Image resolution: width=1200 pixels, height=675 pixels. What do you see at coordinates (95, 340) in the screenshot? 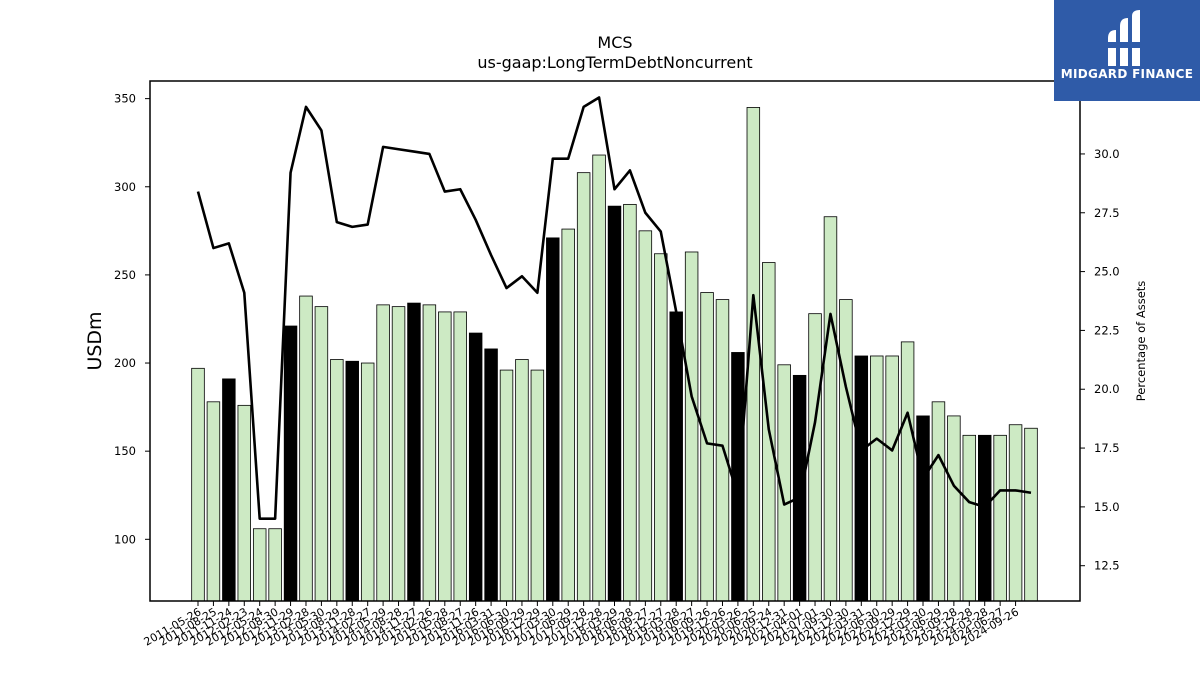
I see `y-axis-label: USDm` at bounding box center [95, 340].